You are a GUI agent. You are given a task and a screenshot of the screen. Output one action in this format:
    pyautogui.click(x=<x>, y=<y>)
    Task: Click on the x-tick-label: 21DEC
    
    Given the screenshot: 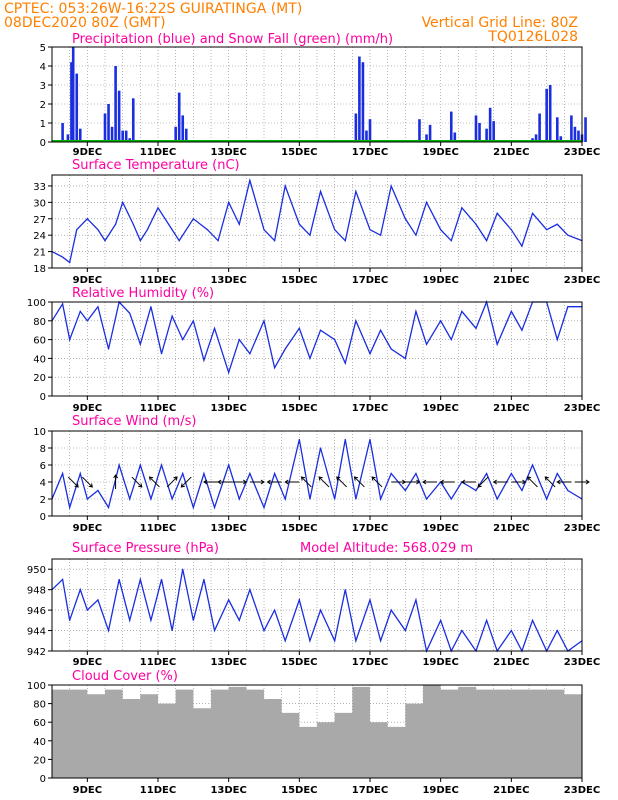 What is the action you would take?
    pyautogui.click(x=511, y=790)
    